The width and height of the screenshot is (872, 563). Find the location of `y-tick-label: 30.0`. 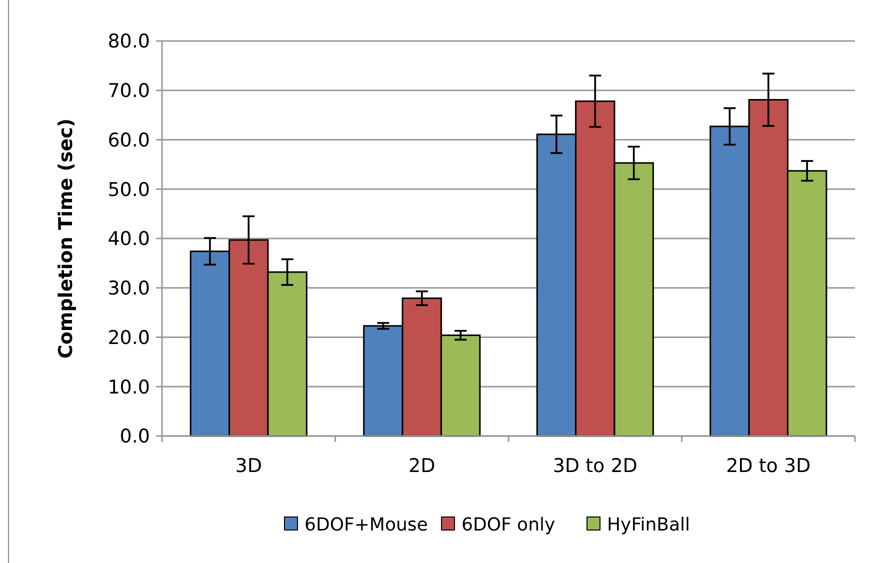

y-tick-label: 30.0 is located at coordinates (129, 289).